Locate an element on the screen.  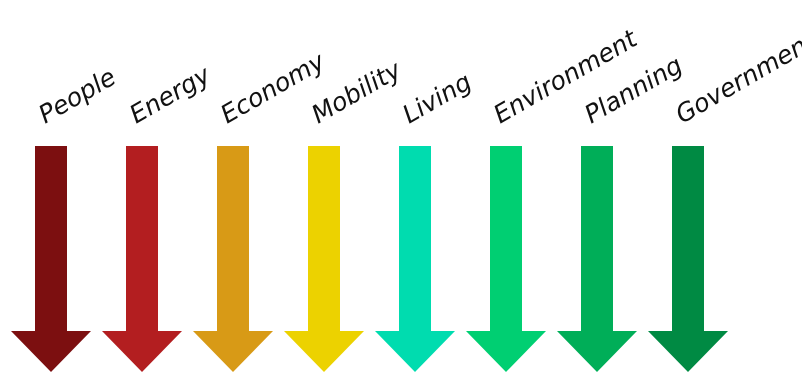
arrow-people is located at coordinates (51, 259).